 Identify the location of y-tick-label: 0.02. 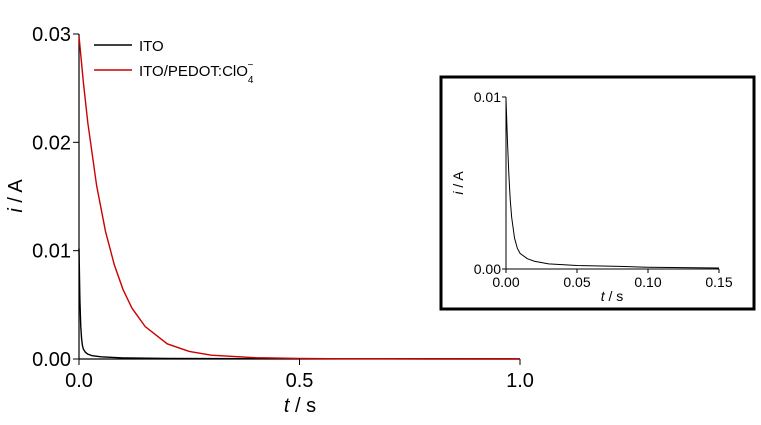
(51, 143).